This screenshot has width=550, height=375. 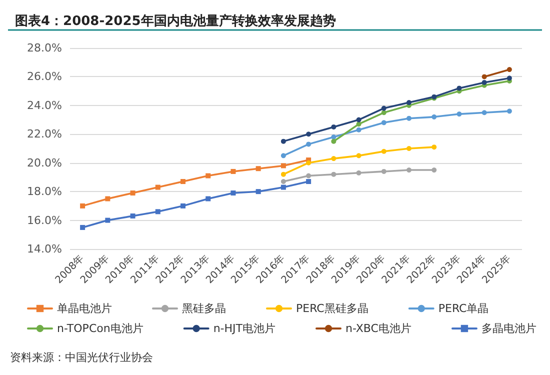 I want to click on text: 资料来源：中国光伏行业协会, so click(x=81, y=357).